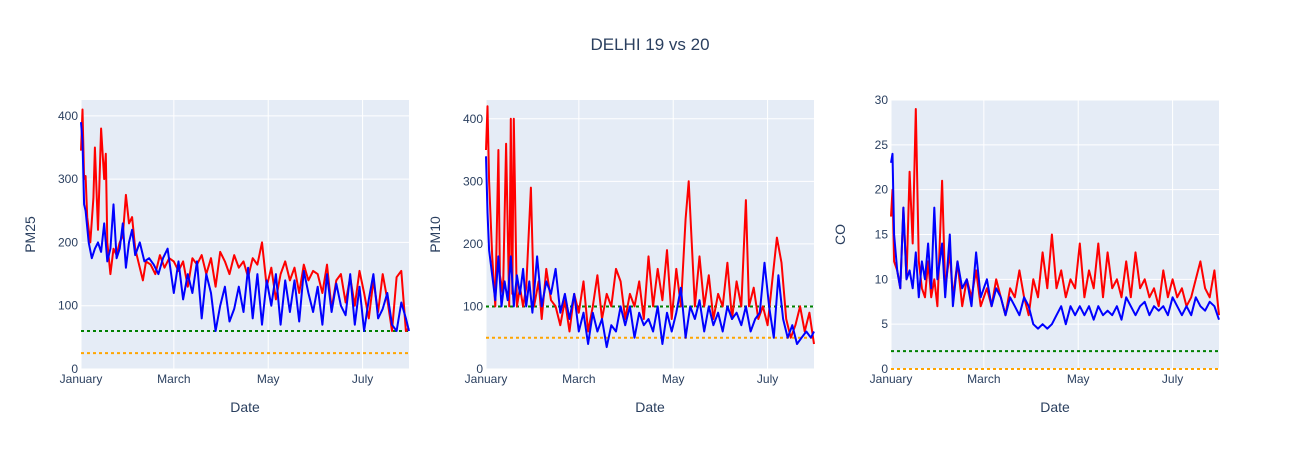 The height and width of the screenshot is (450, 1300). What do you see at coordinates (882, 190) in the screenshot?
I see `y-tick-label: 20` at bounding box center [882, 190].